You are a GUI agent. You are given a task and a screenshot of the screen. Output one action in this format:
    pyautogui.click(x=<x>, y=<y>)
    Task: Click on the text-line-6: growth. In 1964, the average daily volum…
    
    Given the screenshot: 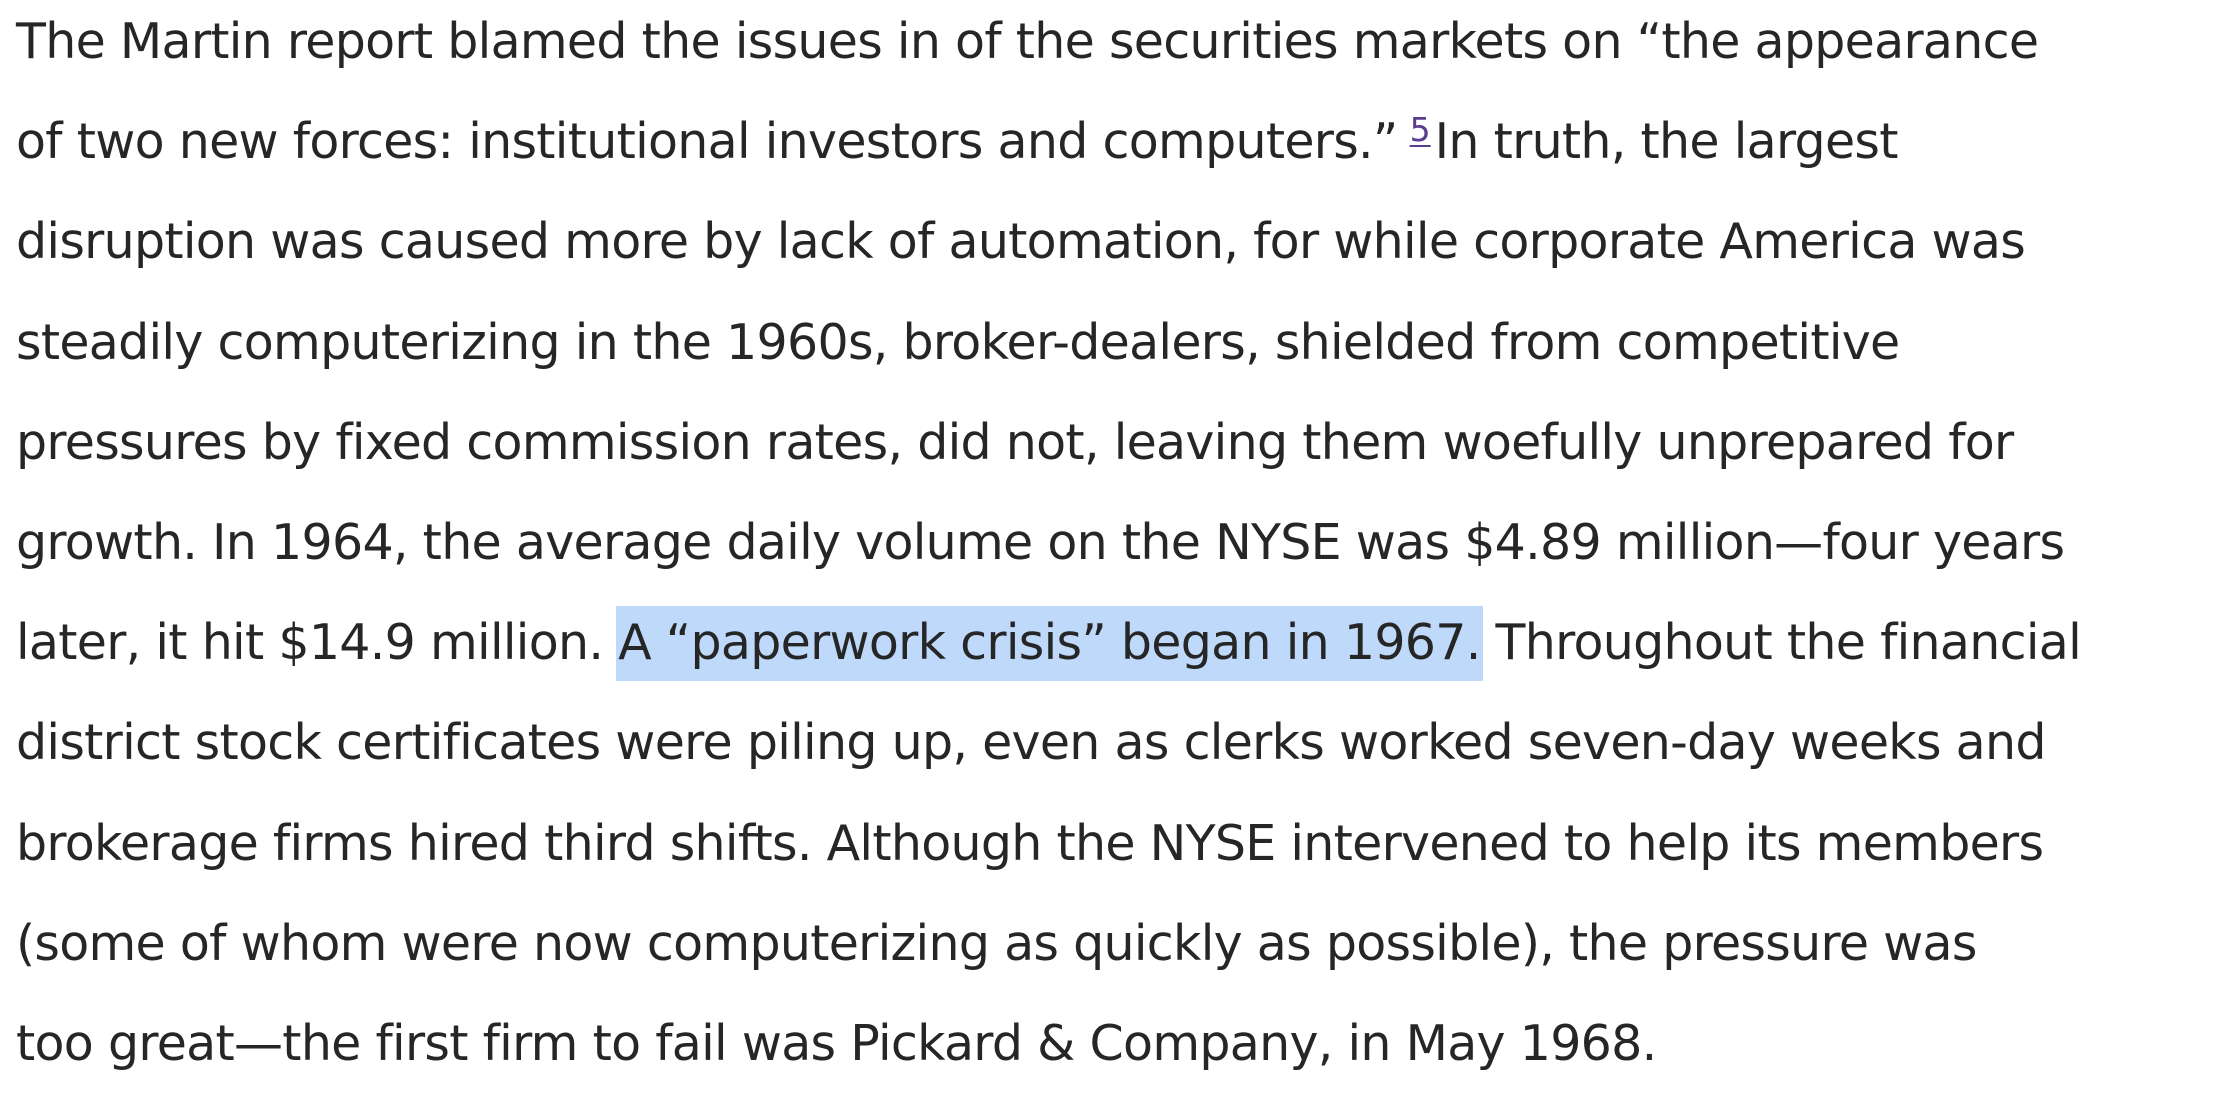 What is the action you would take?
    pyautogui.click(x=1040, y=542)
    